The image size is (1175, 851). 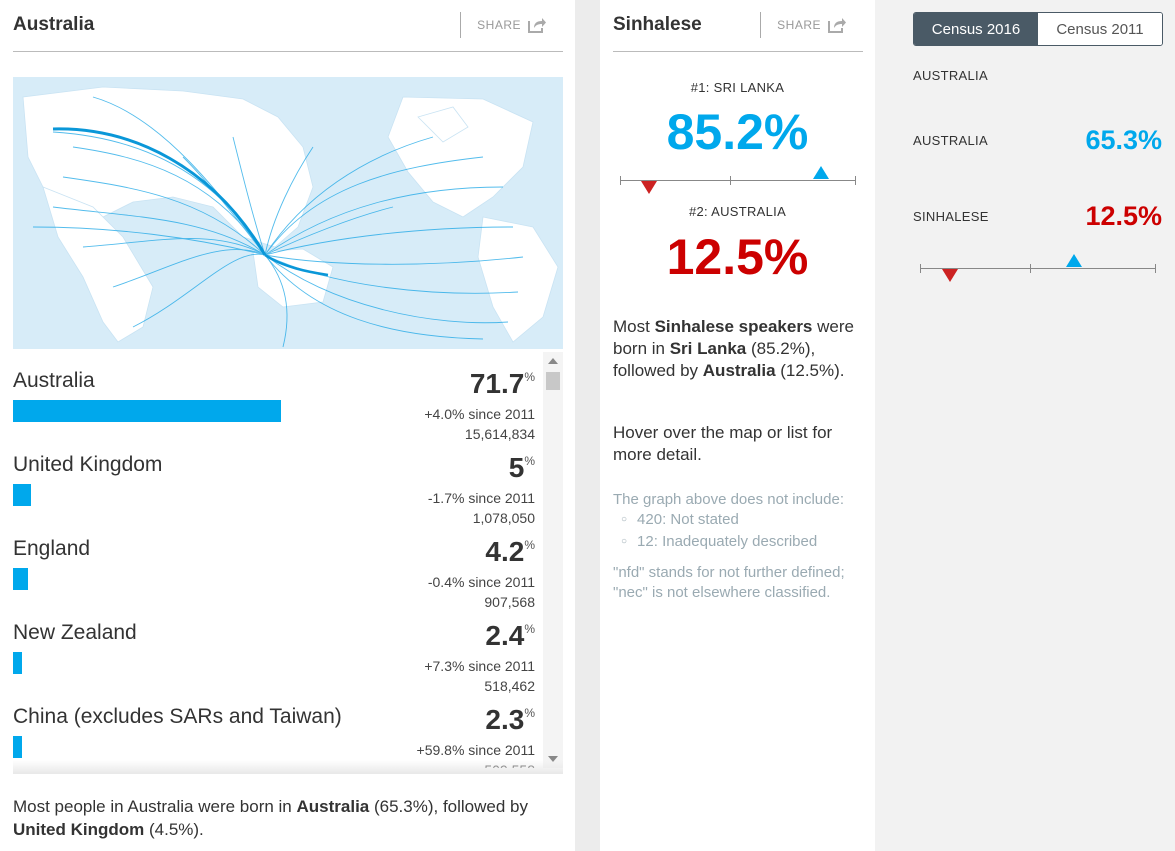 I want to click on summary-bold: Sri Lanka, so click(x=708, y=348).